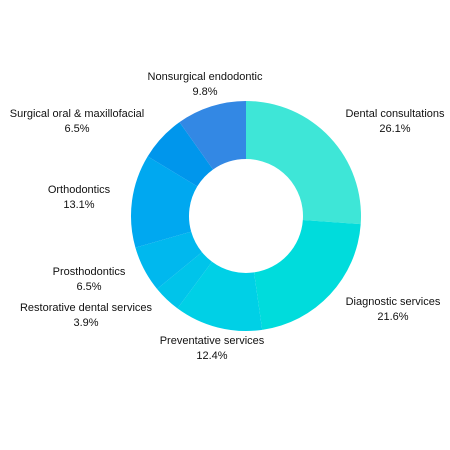  What do you see at coordinates (393, 302) in the screenshot?
I see `slice-label: Diagnostic services` at bounding box center [393, 302].